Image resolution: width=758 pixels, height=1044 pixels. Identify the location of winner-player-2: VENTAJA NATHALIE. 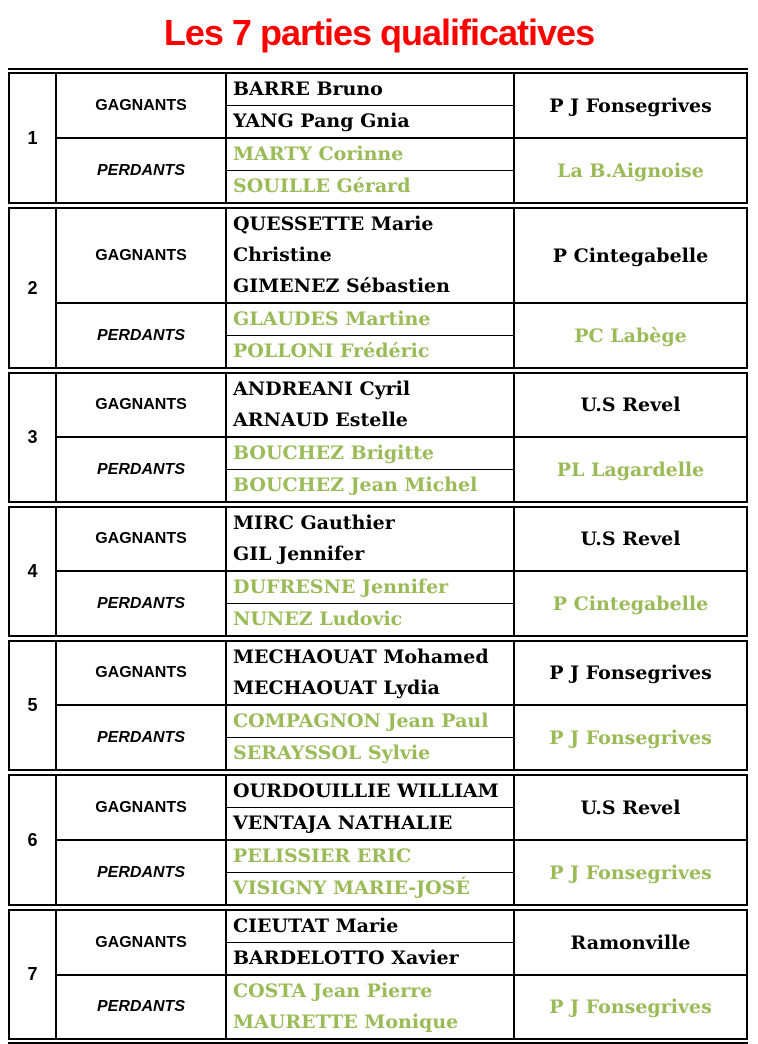
(370, 823).